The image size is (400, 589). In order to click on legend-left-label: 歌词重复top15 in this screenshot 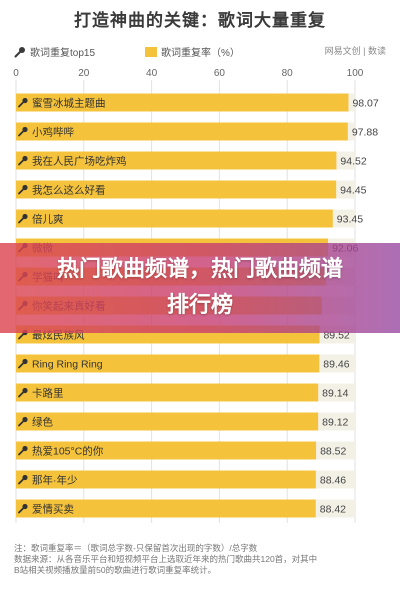, I will do `click(63, 53)`.